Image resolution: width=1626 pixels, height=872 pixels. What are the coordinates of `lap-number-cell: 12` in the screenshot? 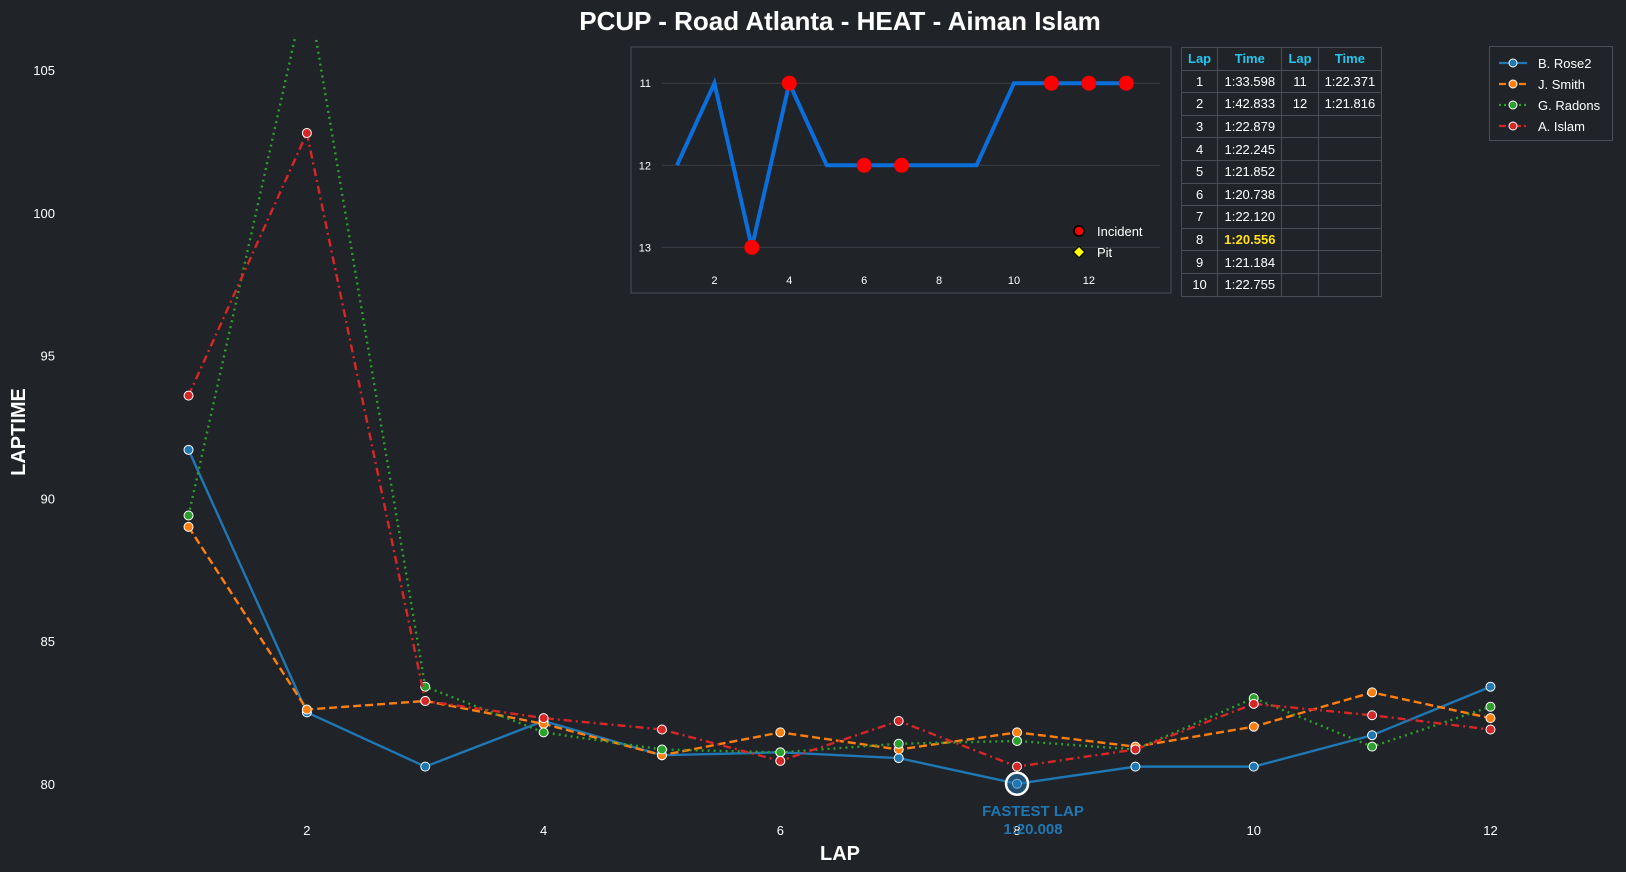 It's located at (1300, 104).